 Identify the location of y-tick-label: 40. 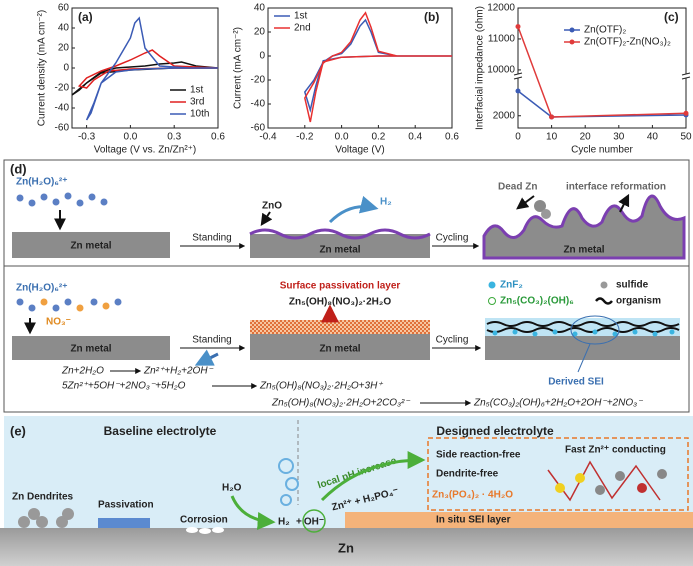
(64, 28).